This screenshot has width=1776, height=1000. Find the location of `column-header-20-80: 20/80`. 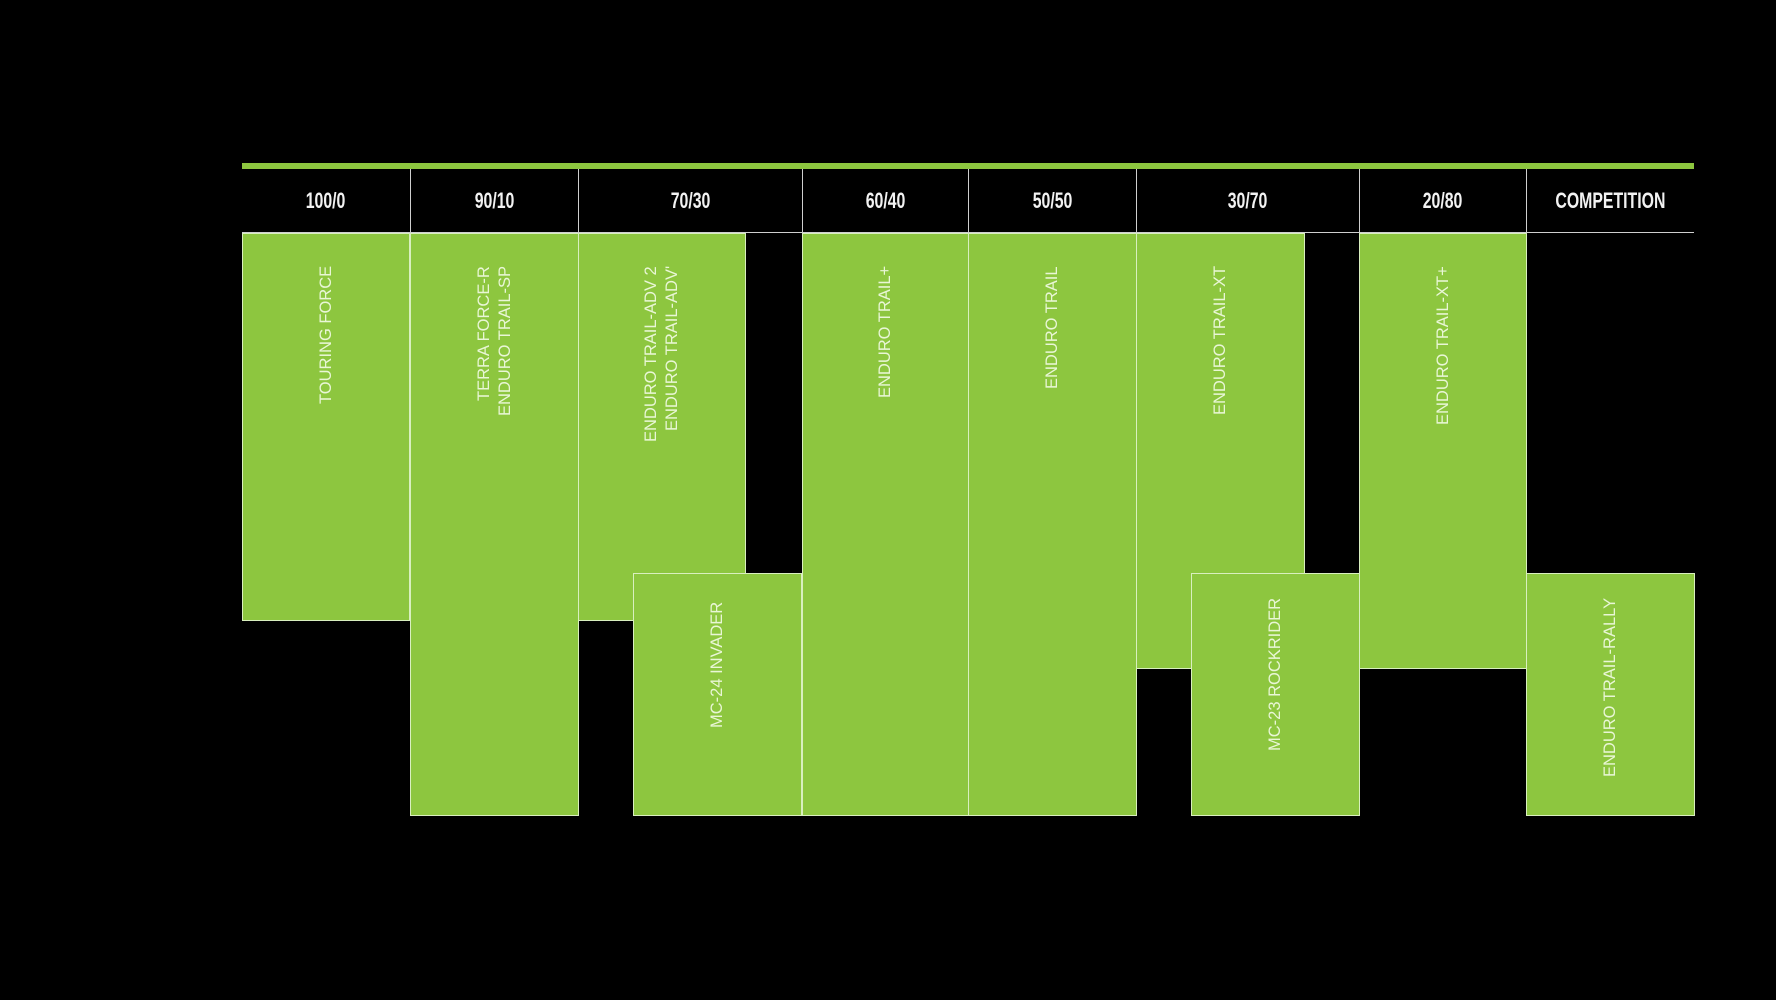

column-header-20-80: 20/80 is located at coordinates (1442, 201).